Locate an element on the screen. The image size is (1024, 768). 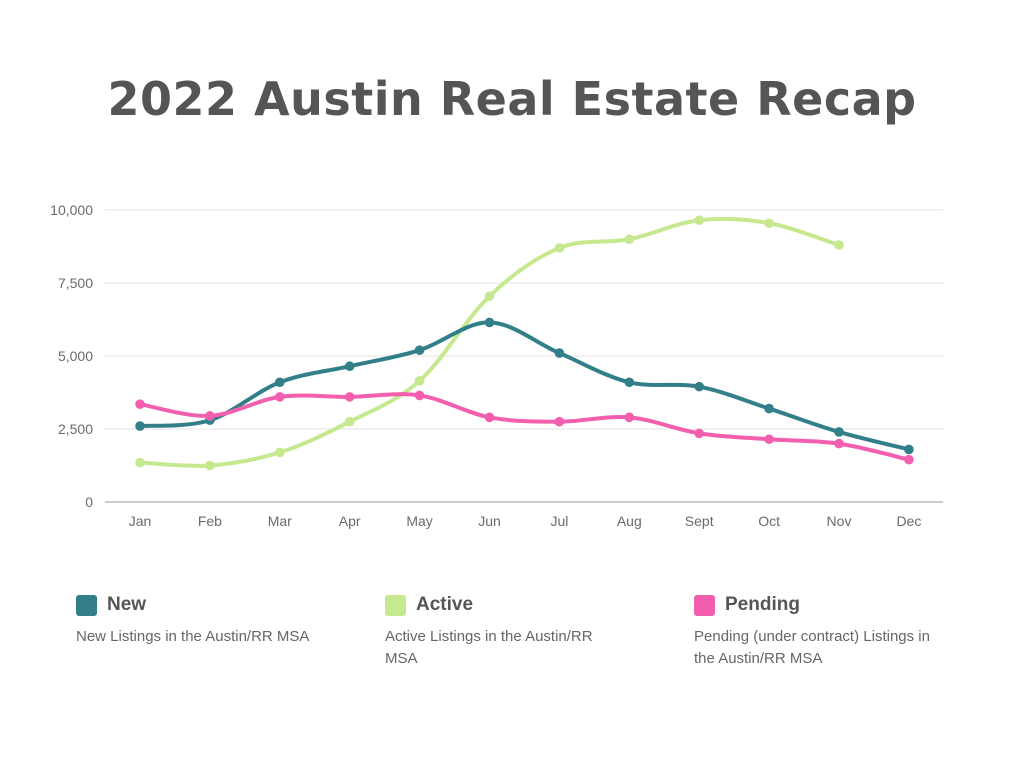
x-tick-label: May is located at coordinates (419, 521).